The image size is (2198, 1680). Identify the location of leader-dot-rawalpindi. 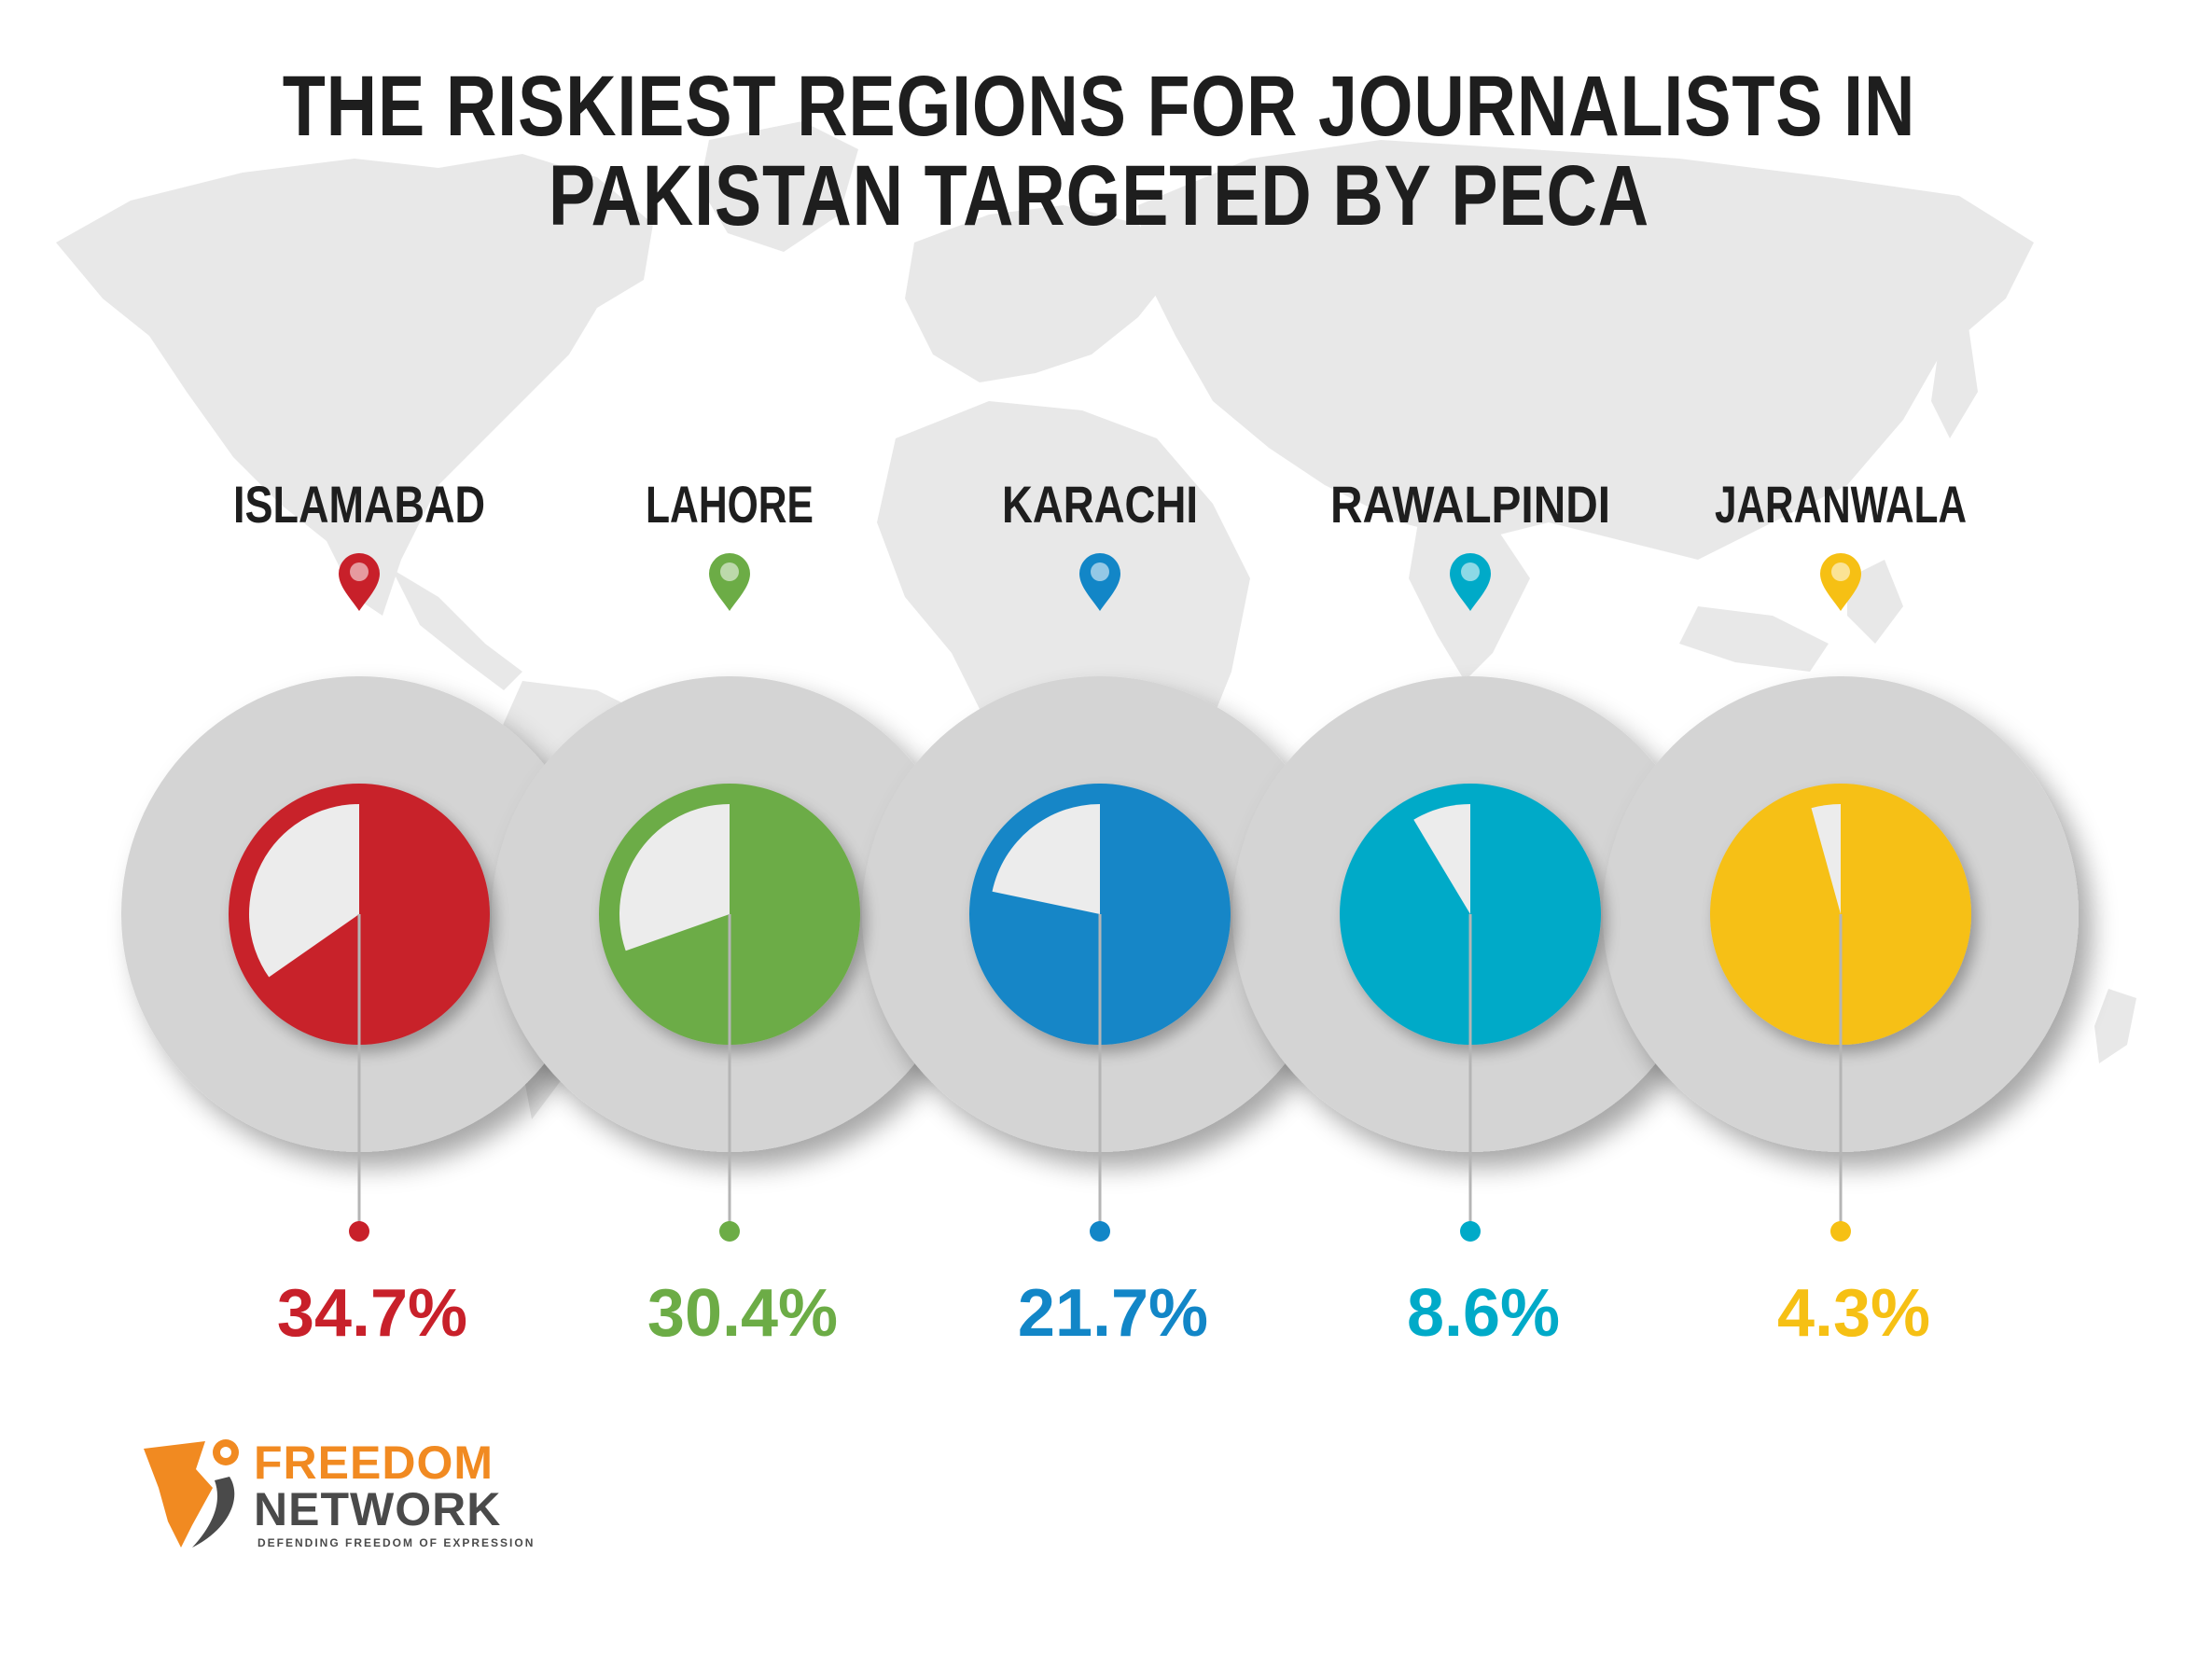
(1471, 1231).